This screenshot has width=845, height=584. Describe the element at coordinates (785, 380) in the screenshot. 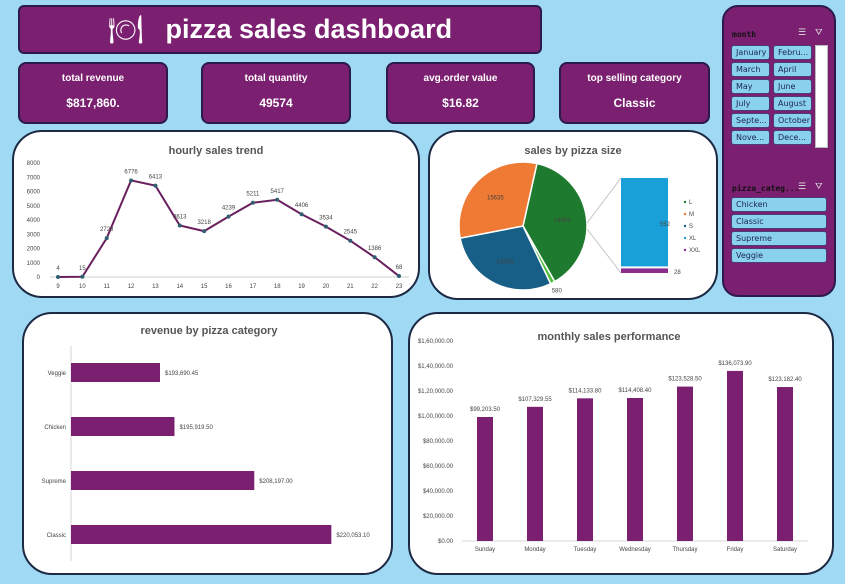

I see `data-label: $123,182.40` at that location.